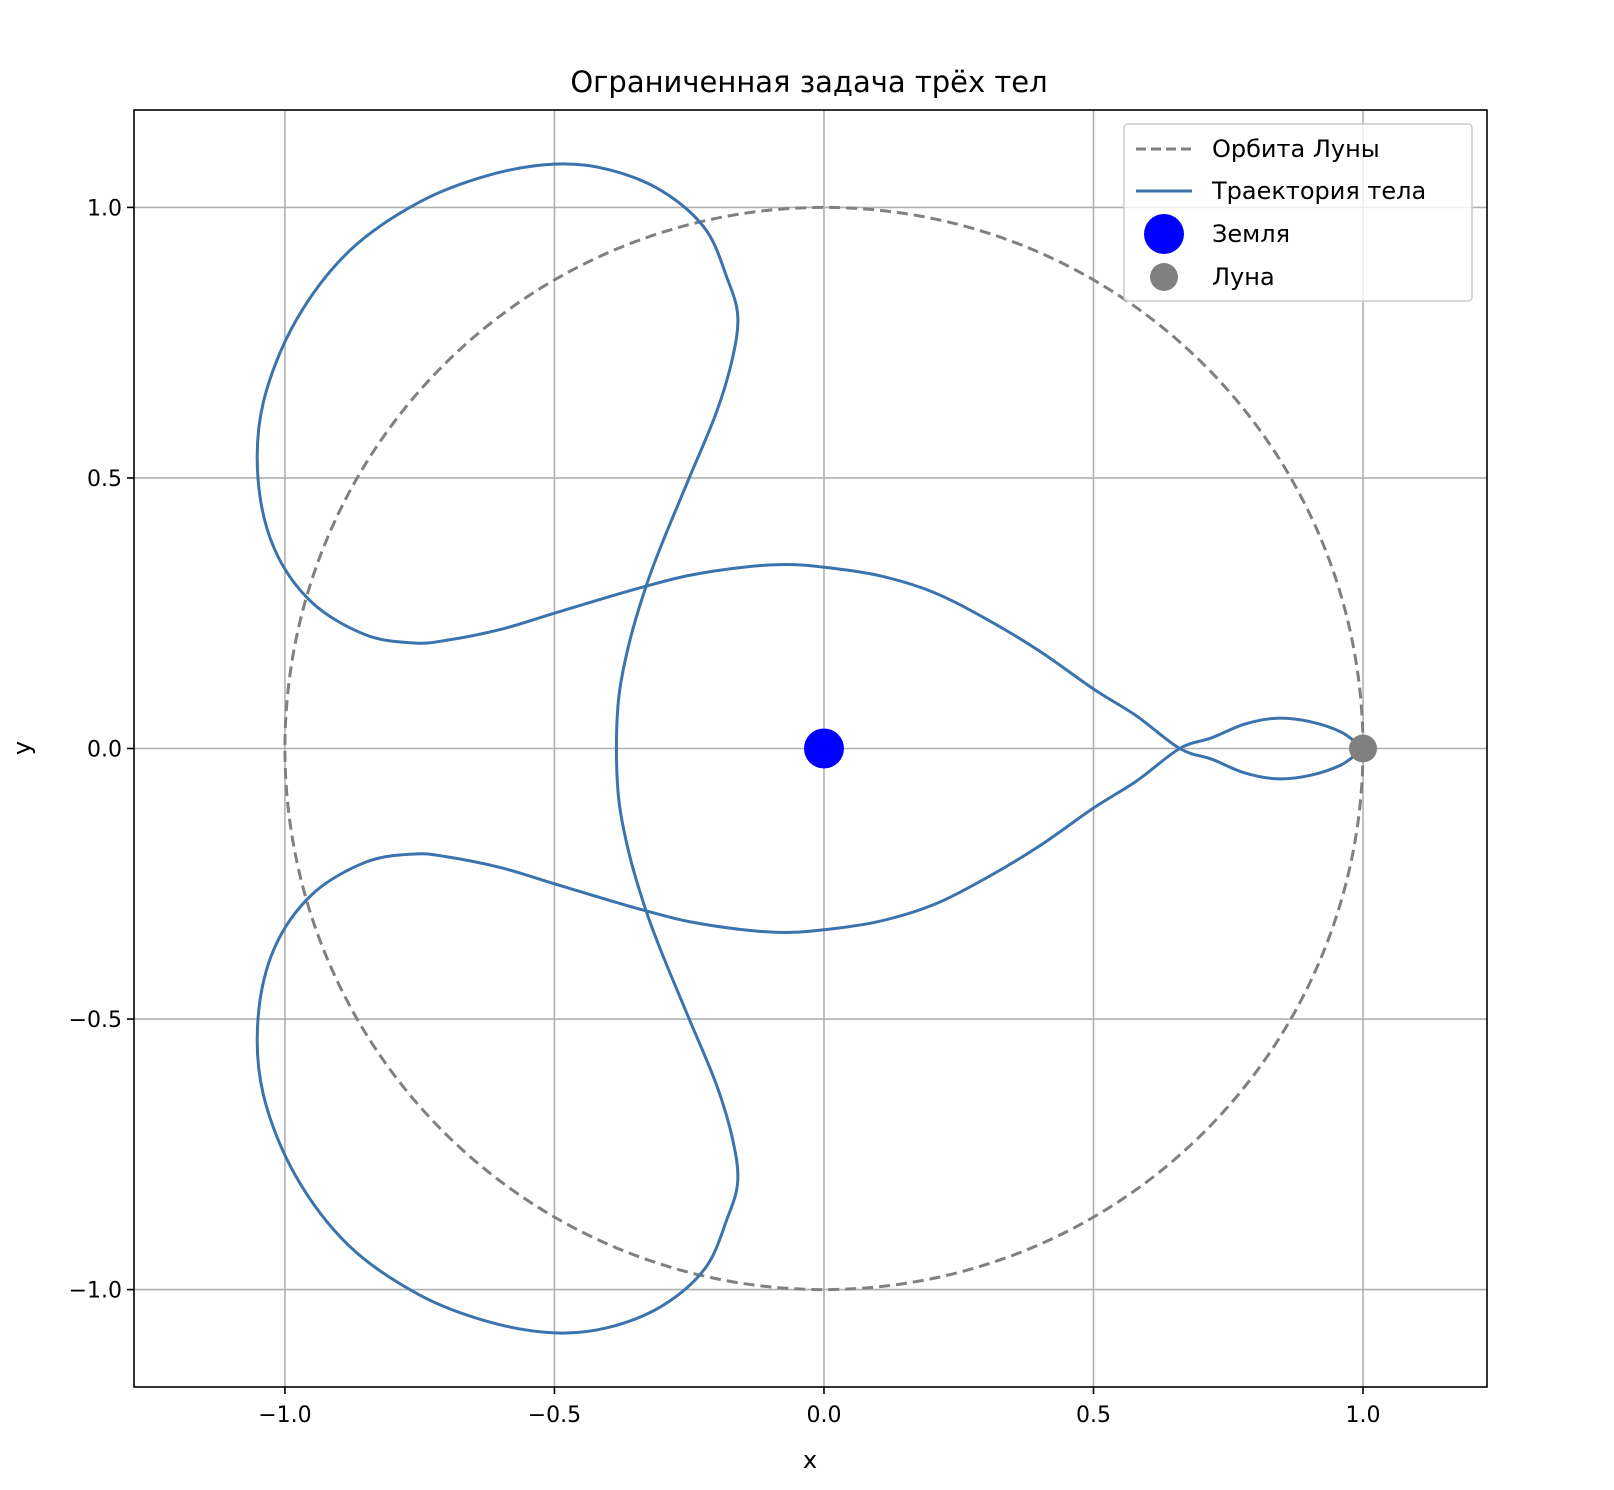 Image resolution: width=1614 pixels, height=1490 pixels. Describe the element at coordinates (1251, 234) in the screenshot. I see `legend-label-earth: Земля` at that location.